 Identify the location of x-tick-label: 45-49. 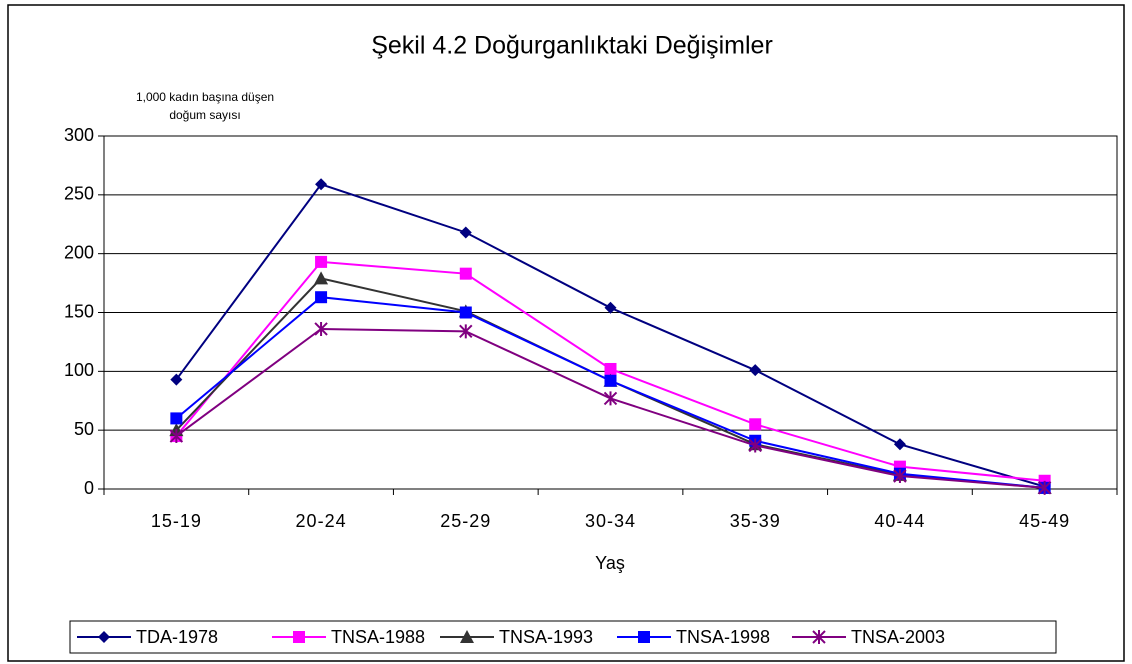
(1044, 521).